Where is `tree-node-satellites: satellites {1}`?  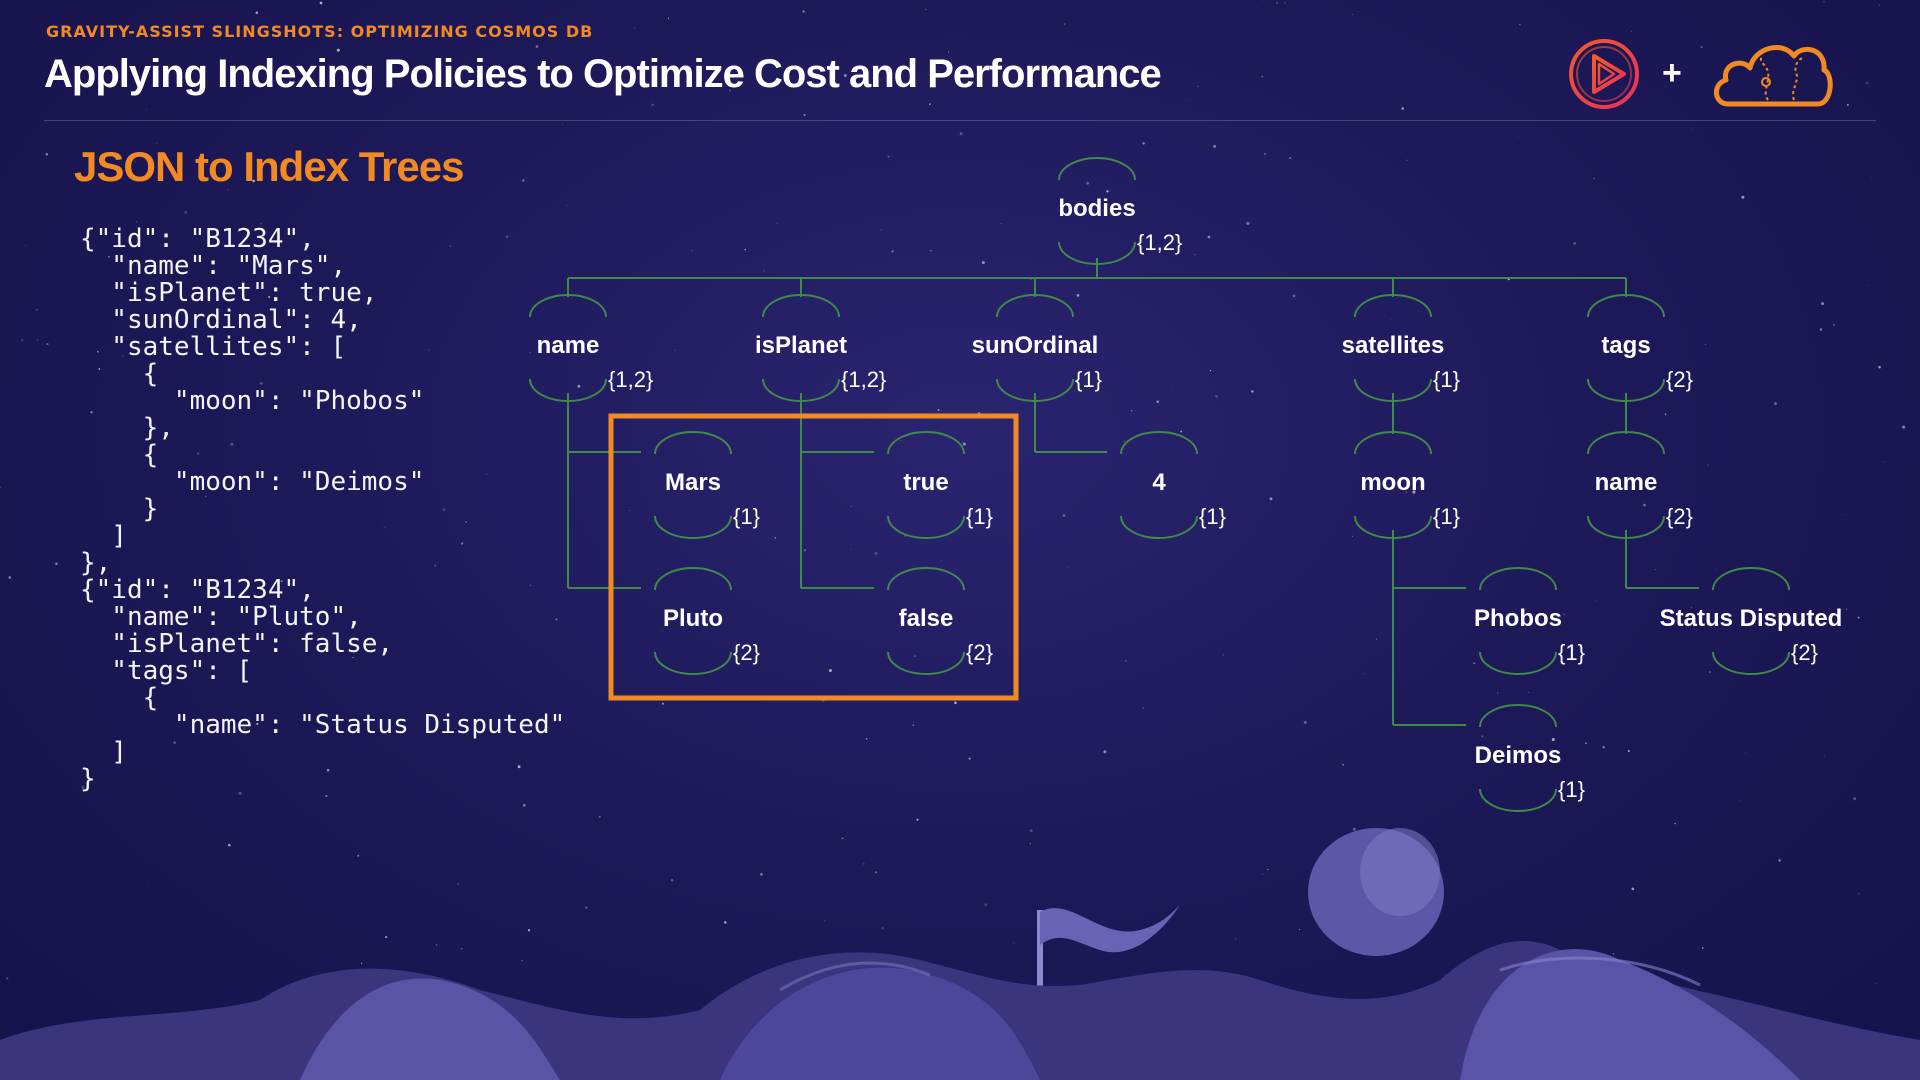
tree-node-satellites: satellites {1} is located at coordinates (1401, 348).